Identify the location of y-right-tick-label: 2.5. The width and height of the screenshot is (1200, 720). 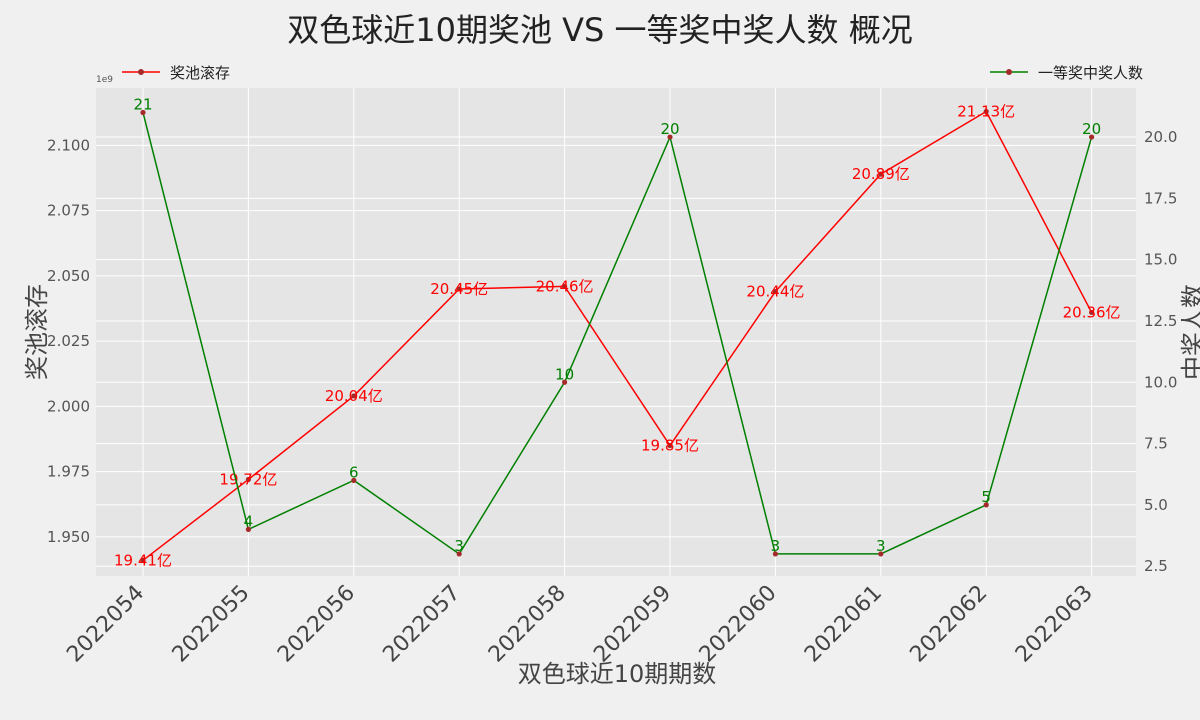
(1156, 566).